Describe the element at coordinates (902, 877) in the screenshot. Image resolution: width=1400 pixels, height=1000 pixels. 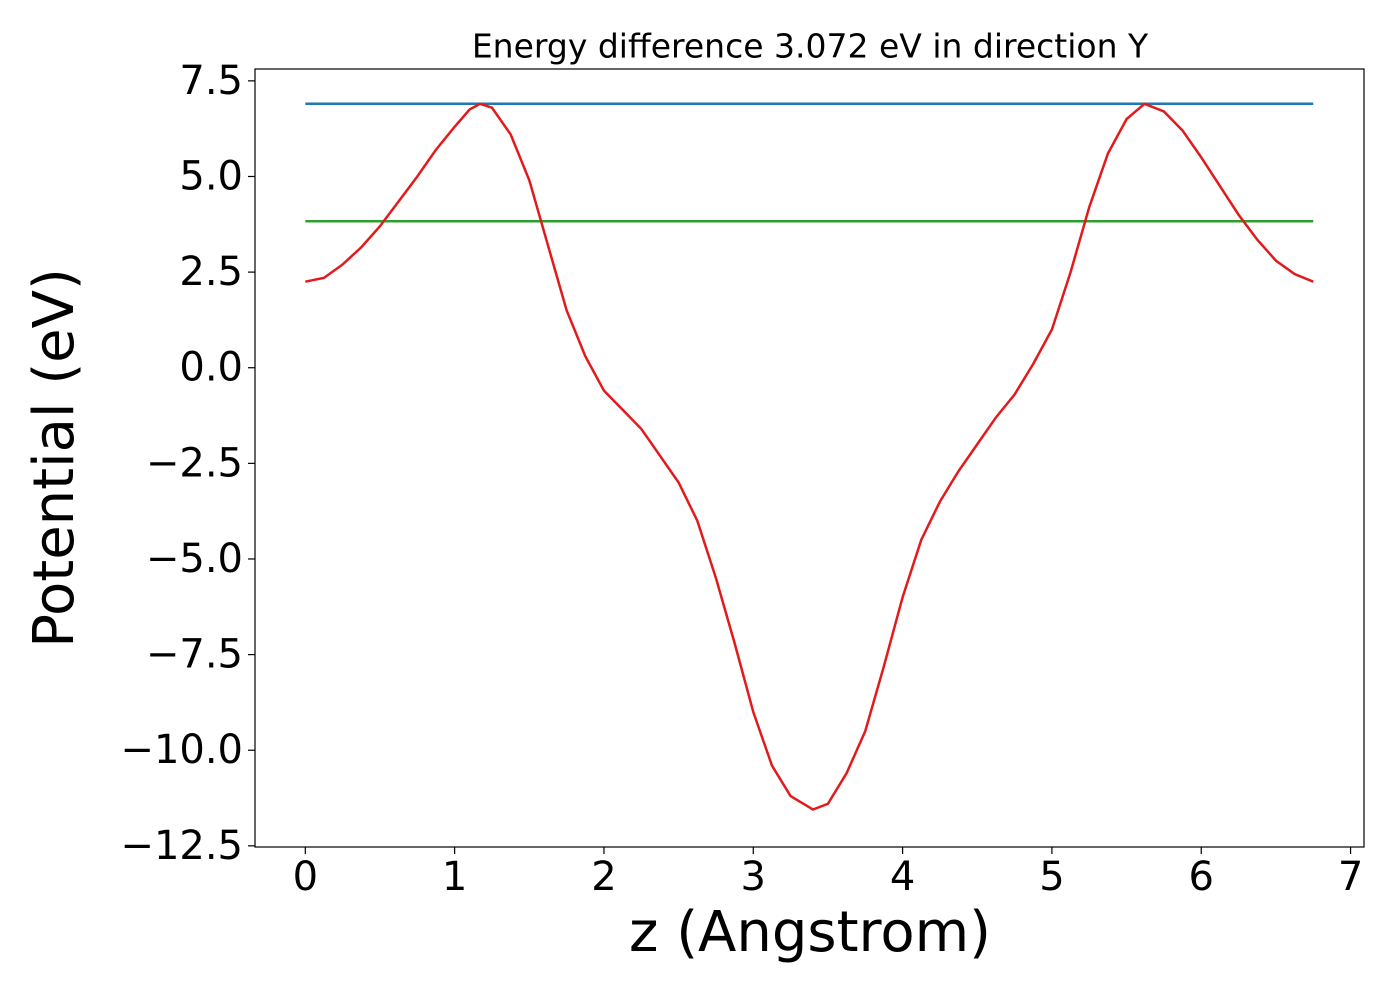
I see `x-tick-label: 4` at that location.